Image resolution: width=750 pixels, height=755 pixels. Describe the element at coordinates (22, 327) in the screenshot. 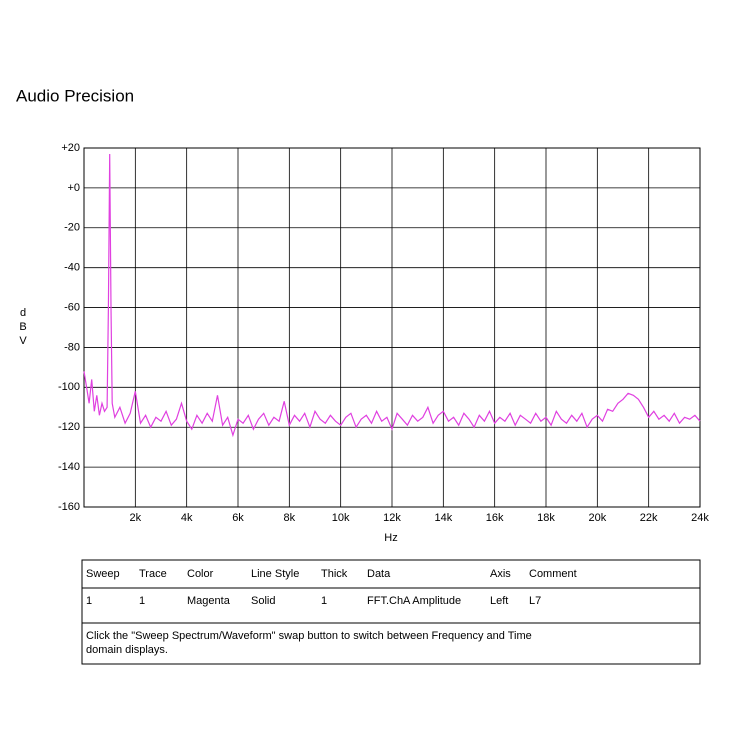

I see `y-axis-label: B` at that location.